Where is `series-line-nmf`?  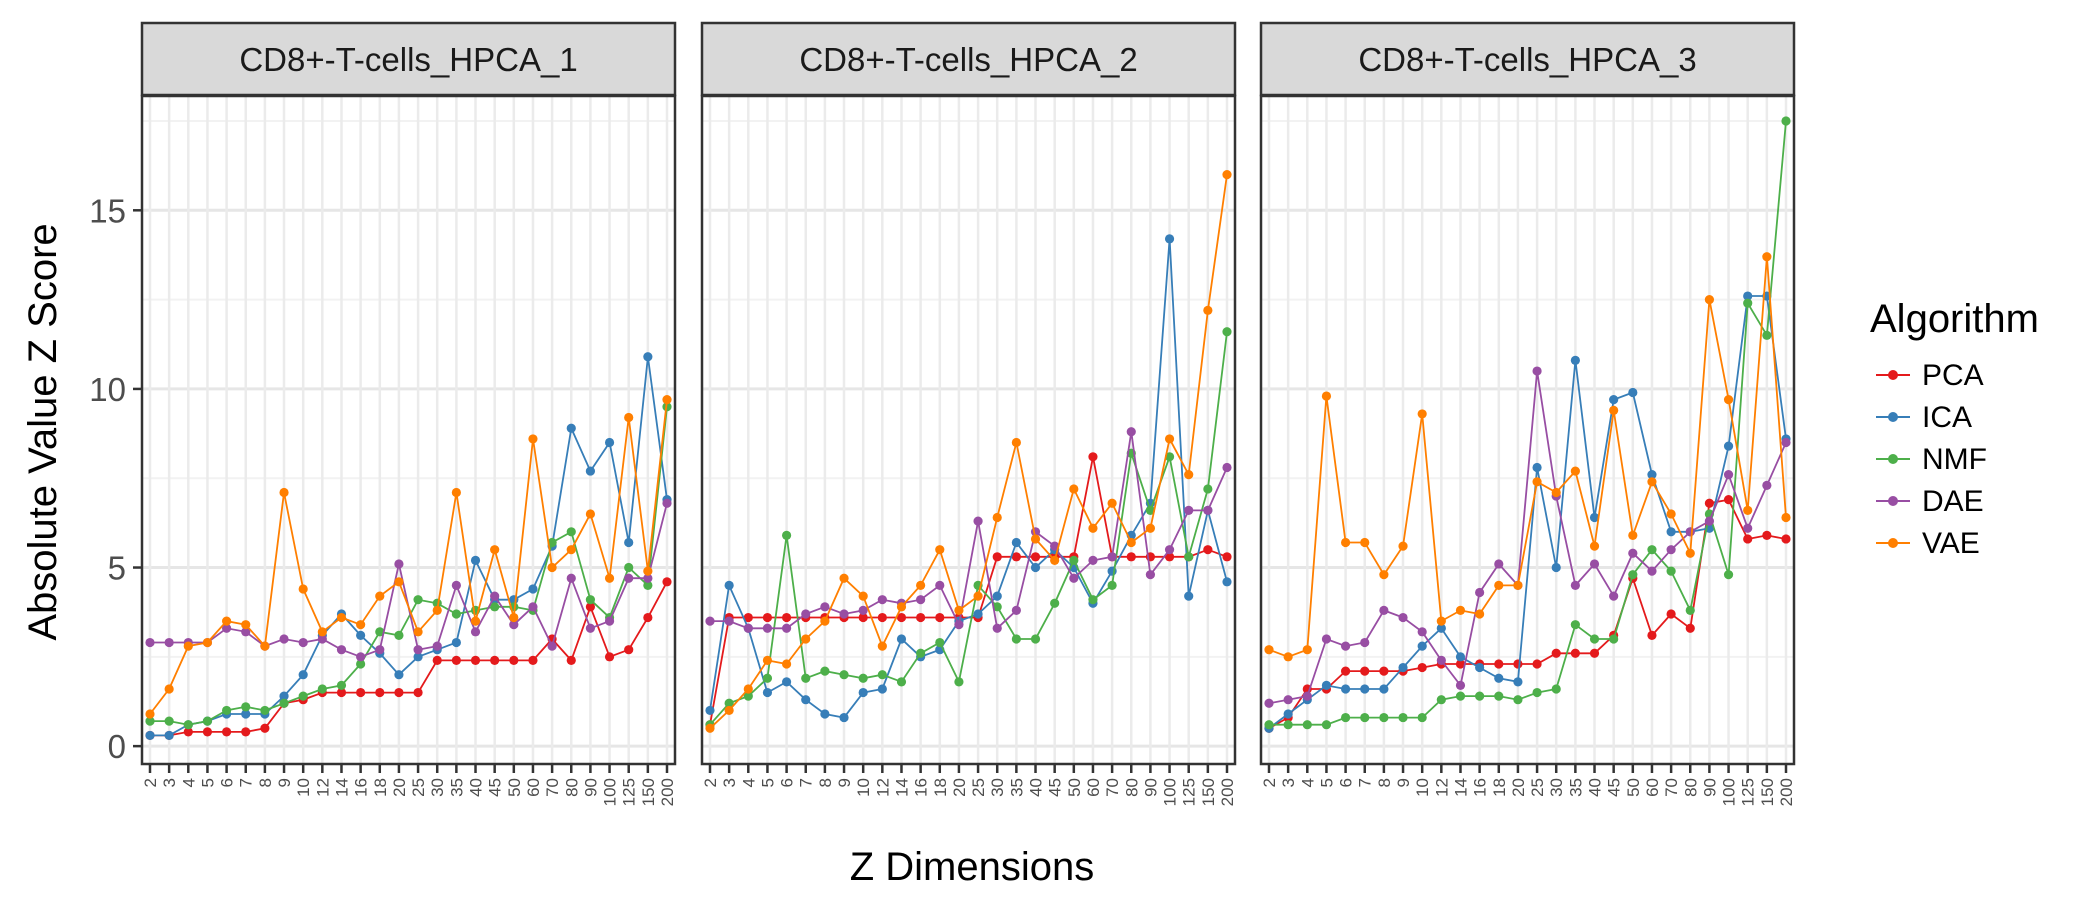
series-line-nmf is located at coordinates (968, 528).